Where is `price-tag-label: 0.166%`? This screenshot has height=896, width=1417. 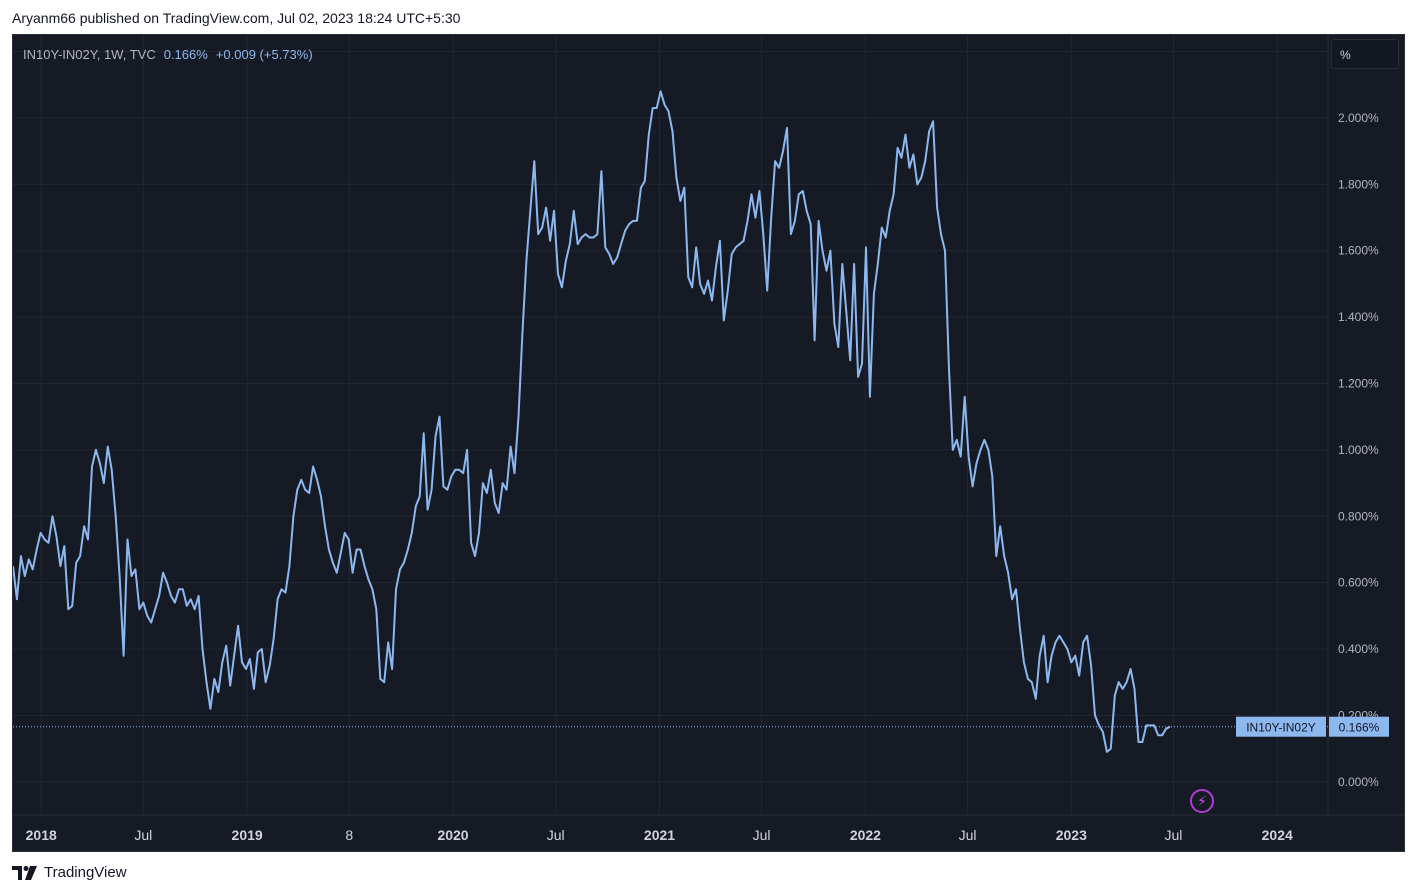
price-tag-label: 0.166% is located at coordinates (1359, 728).